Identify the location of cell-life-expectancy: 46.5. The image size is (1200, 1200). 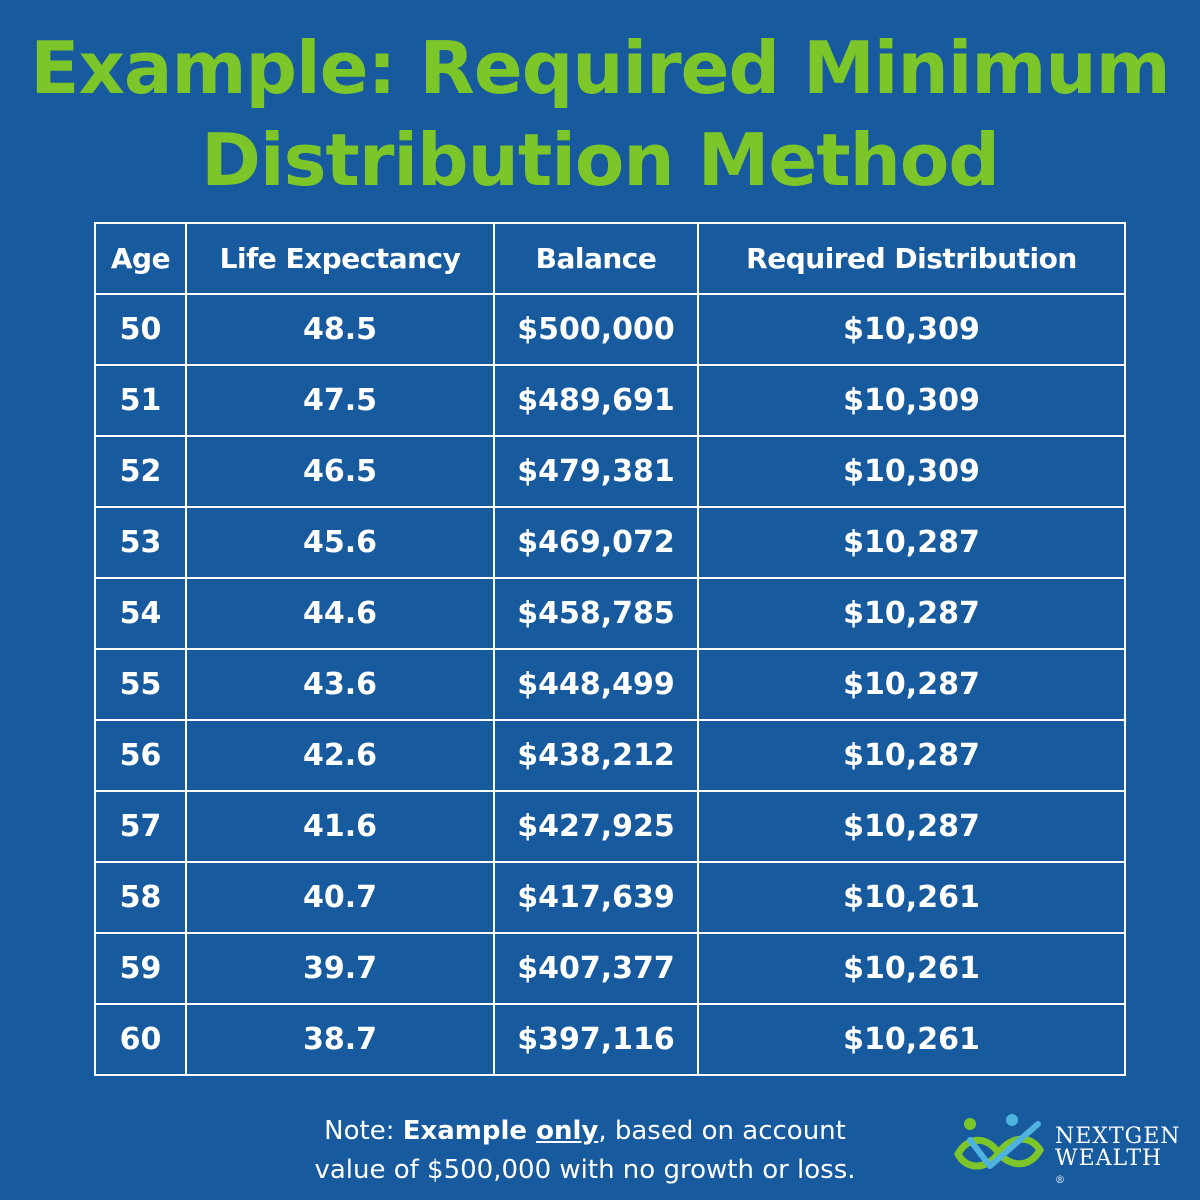
(340, 471).